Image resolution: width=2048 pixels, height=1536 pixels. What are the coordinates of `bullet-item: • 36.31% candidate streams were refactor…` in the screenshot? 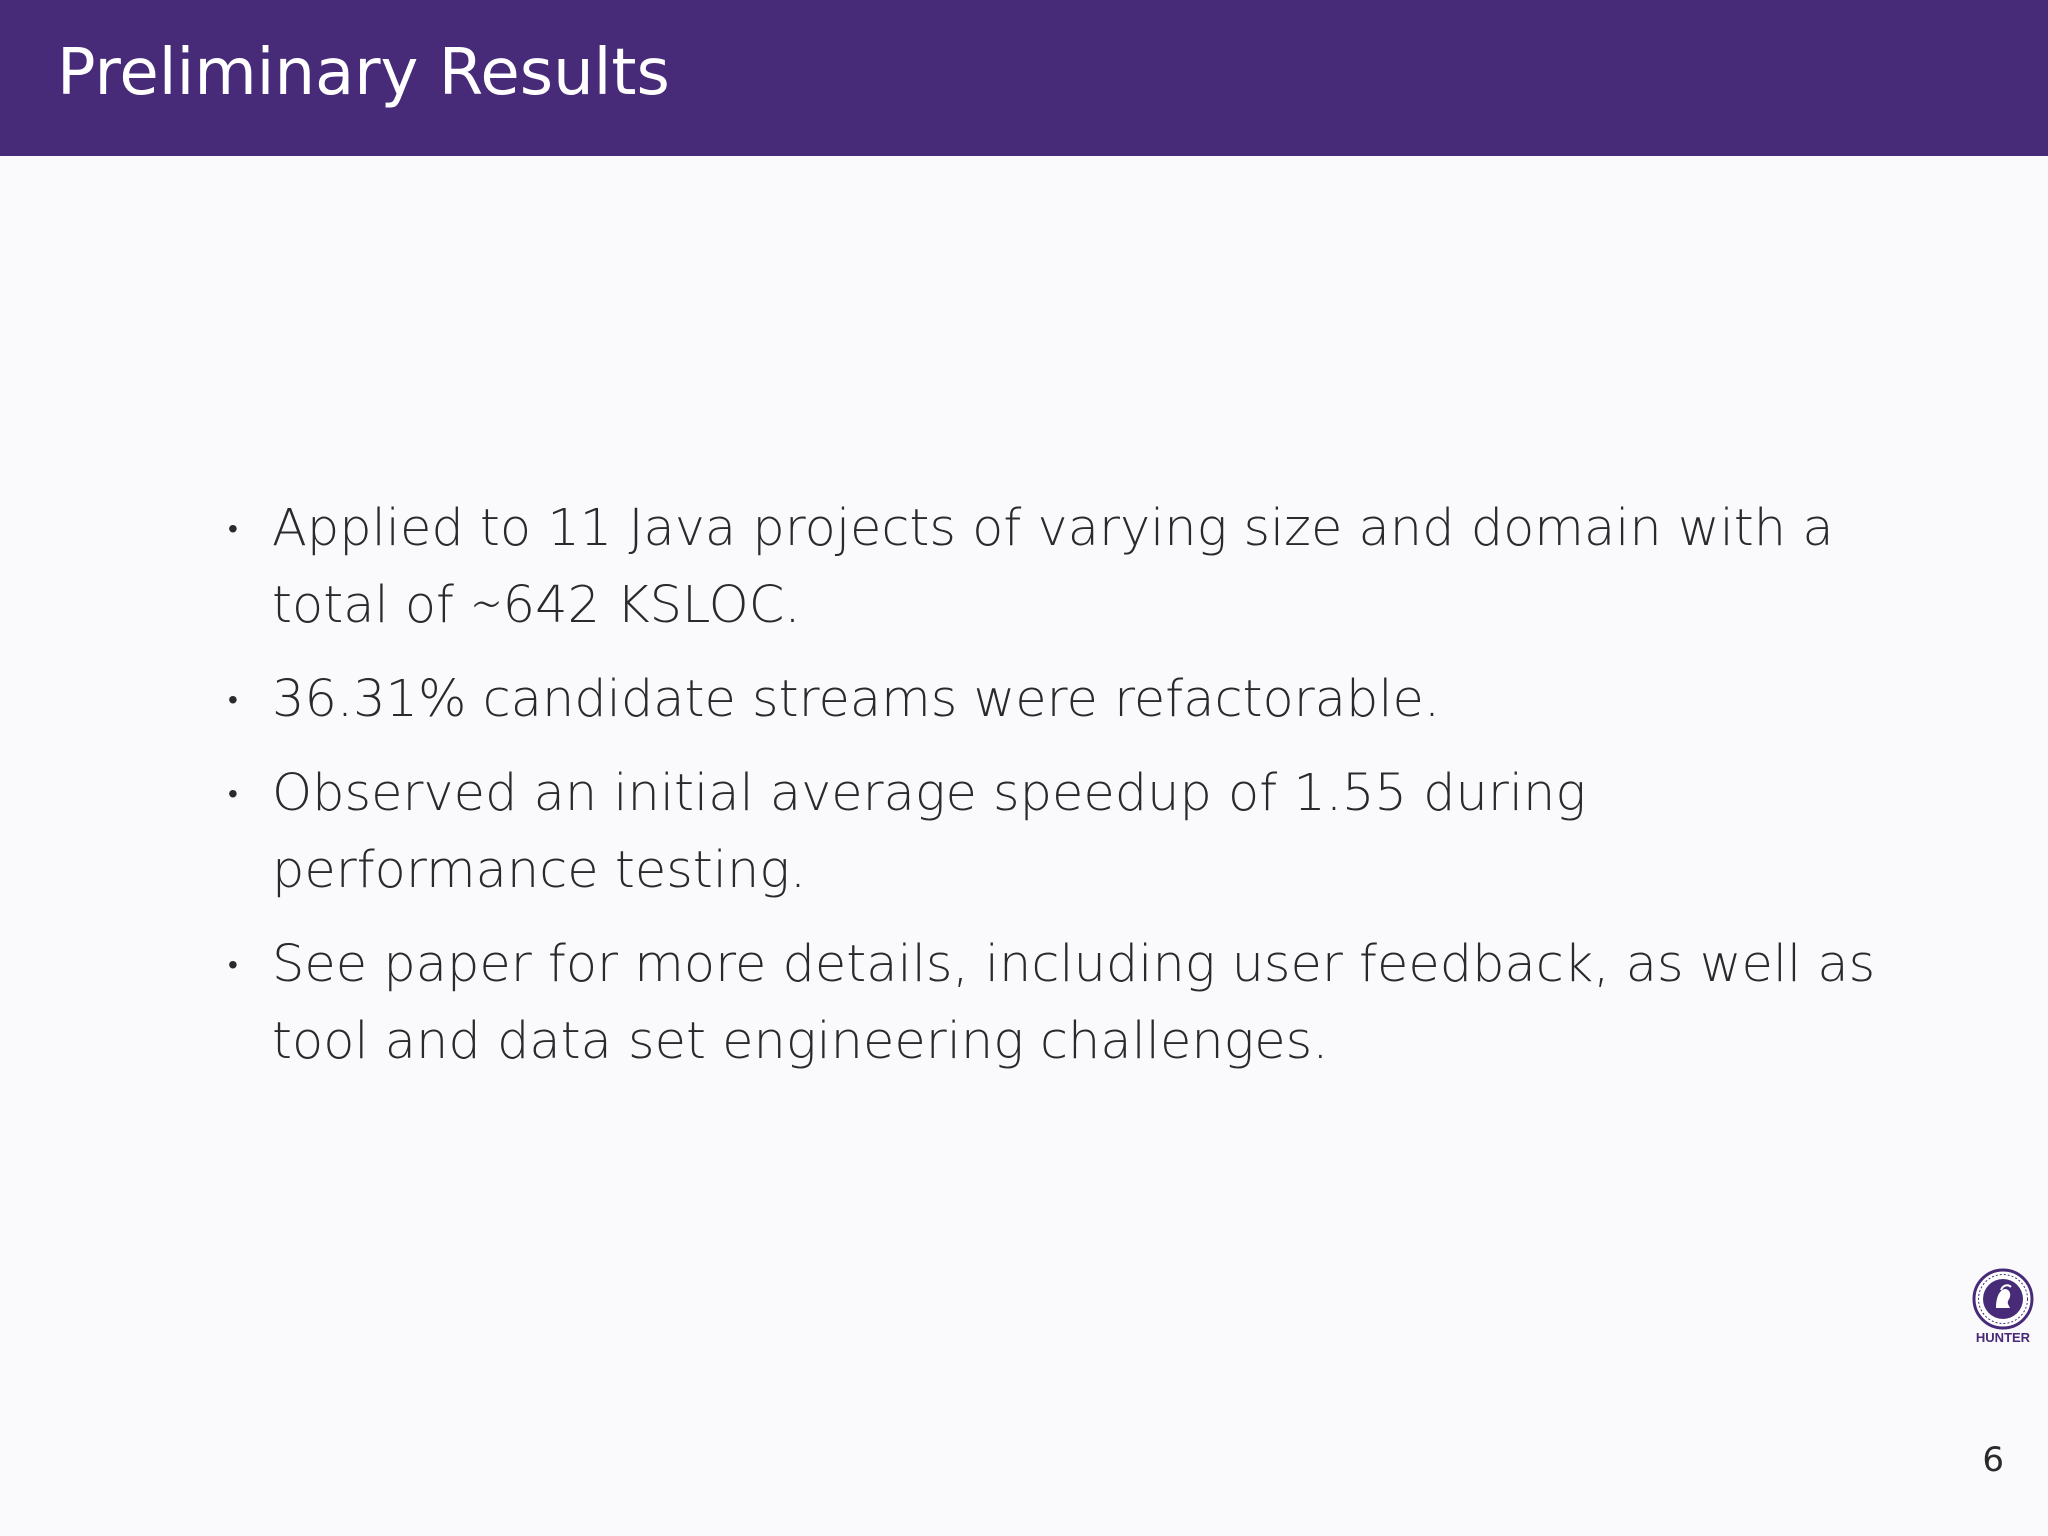 It's located at (1078, 699).